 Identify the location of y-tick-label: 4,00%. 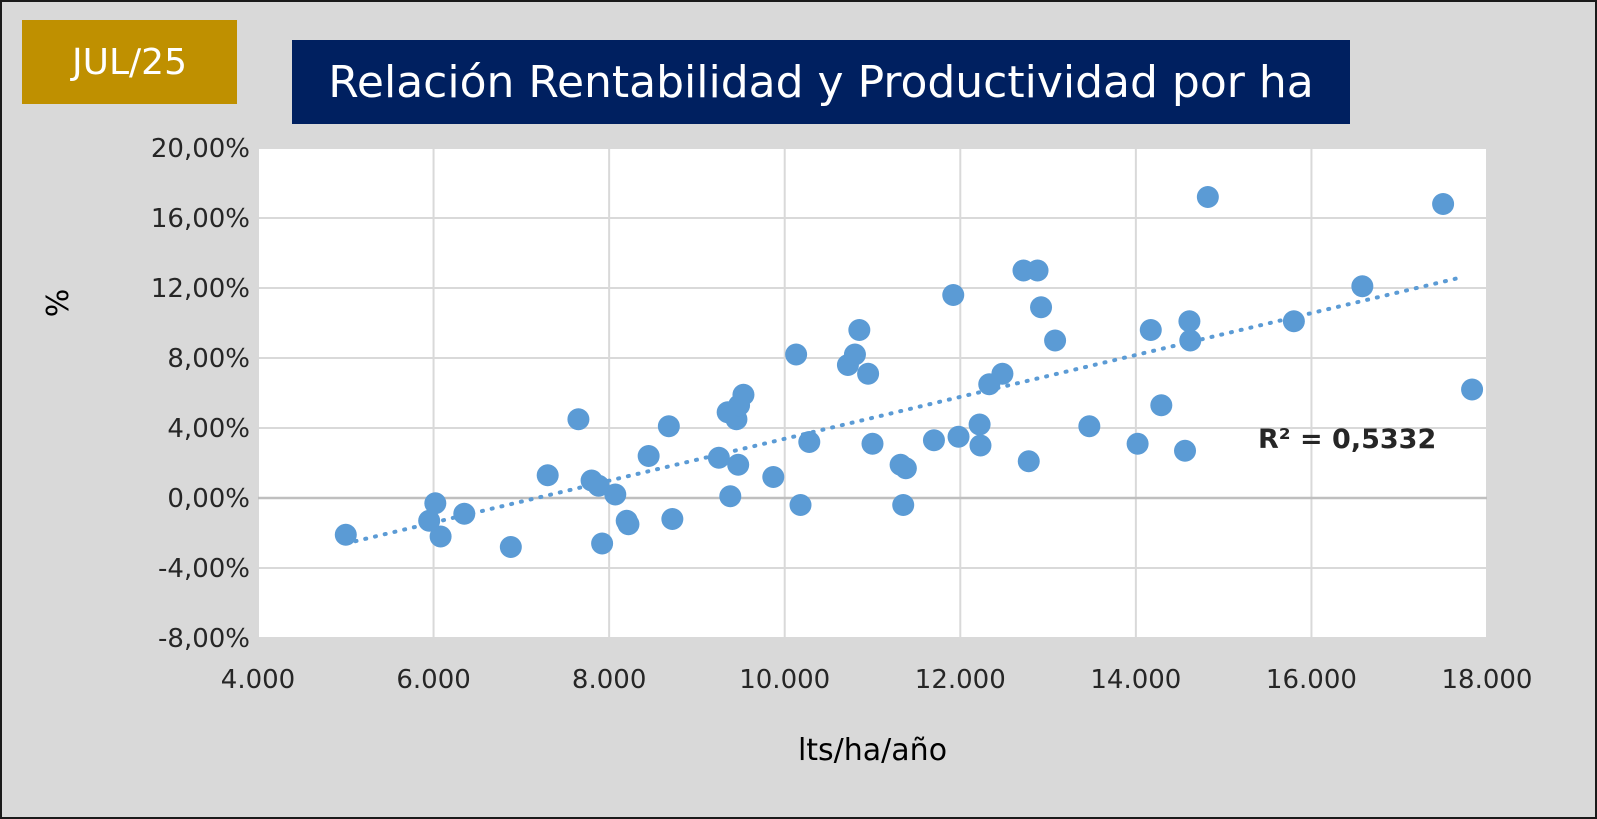
(208, 429).